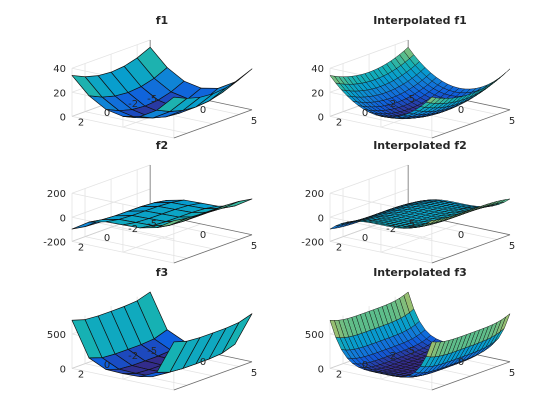 The image size is (560, 420). I want to click on subplot-title: f1, so click(162, 20).